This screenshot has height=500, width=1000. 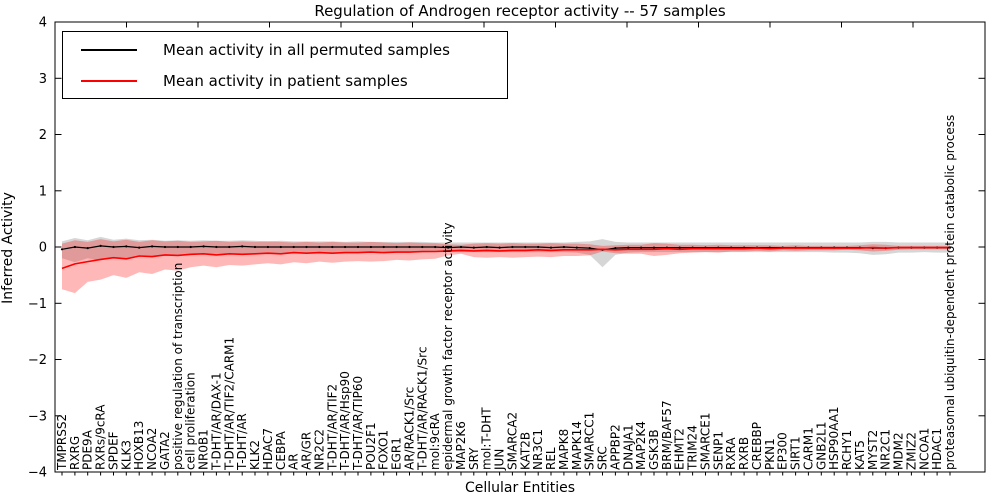 I want to click on legend-entry-label: Mean activity in all permuted samples, so click(x=306, y=49).